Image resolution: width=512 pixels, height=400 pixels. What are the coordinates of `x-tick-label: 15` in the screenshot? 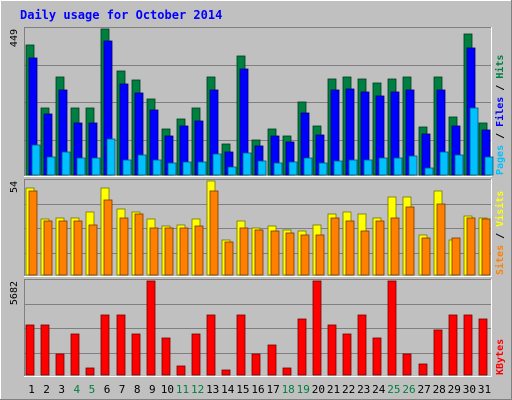 It's located at (242, 389).